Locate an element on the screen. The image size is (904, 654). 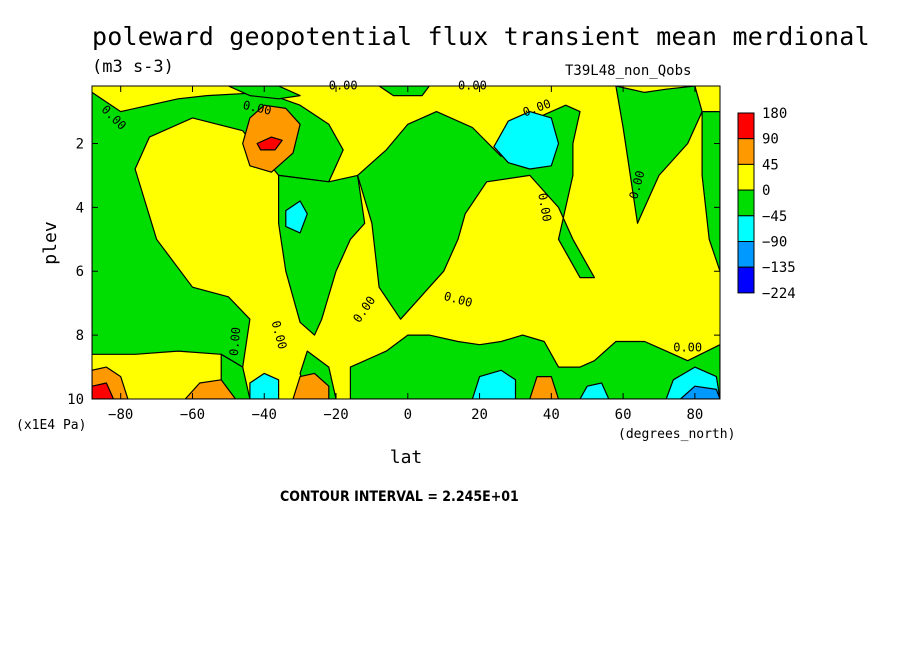
x-tick-label: −40 is located at coordinates (264, 415).